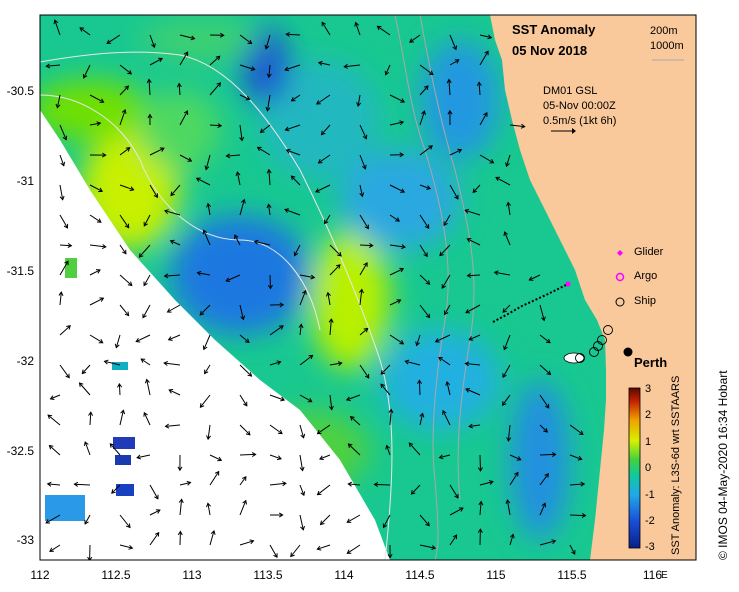  Describe the element at coordinates (25, 540) in the screenshot. I see `y-tick-label: -33` at that location.